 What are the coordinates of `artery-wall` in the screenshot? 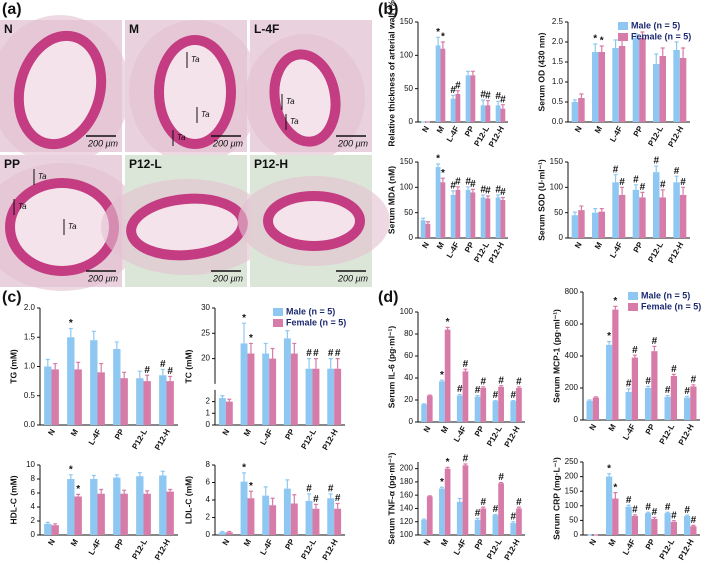 It's located at (314, 221).